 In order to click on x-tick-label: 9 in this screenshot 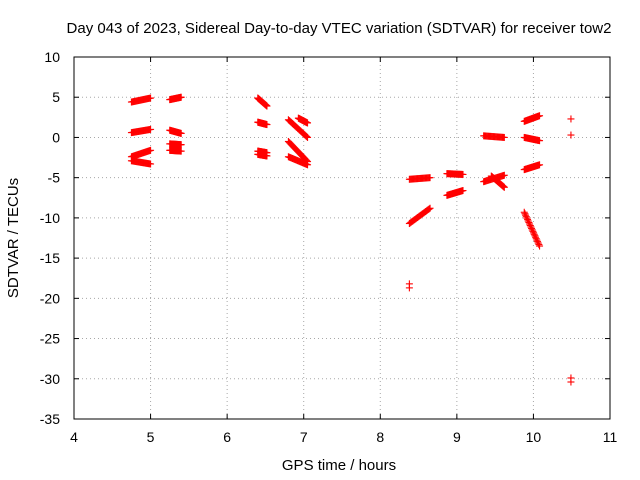, I will do `click(457, 437)`.